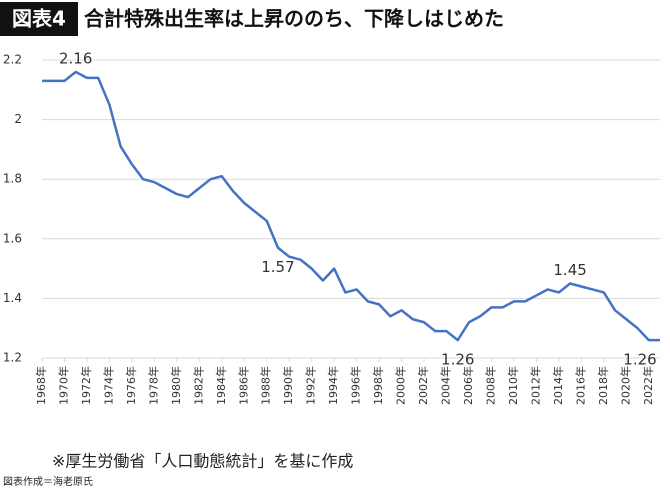 This screenshot has height=494, width=670. I want to click on y-tick-label: 2, so click(18, 119).